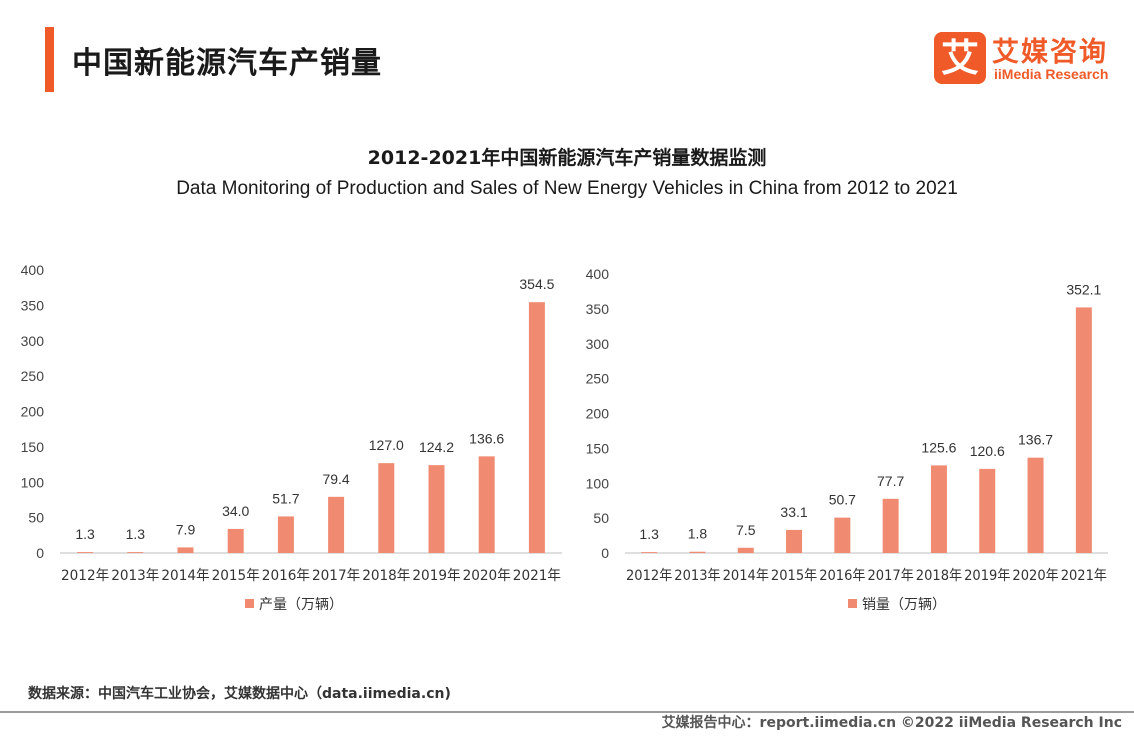 This screenshot has height=737, width=1134. I want to click on sales-data-label: 33.1, so click(793, 512).